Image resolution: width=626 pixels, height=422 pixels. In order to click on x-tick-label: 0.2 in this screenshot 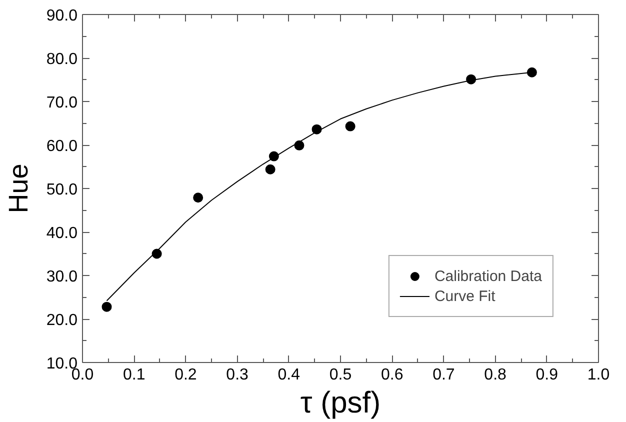, I will do `click(185, 375)`.